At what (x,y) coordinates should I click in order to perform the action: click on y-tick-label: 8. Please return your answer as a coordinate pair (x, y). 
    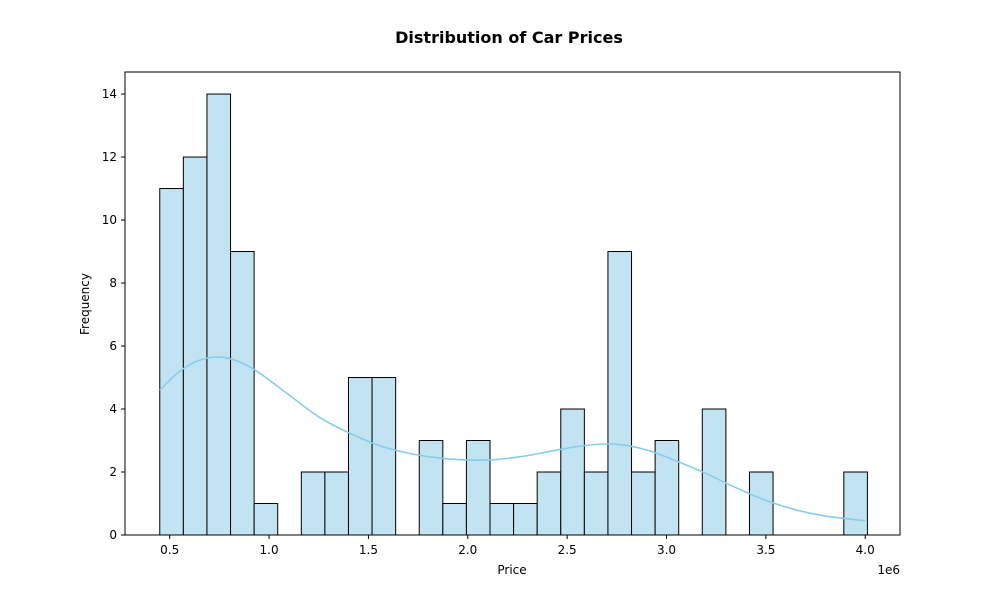
    Looking at the image, I should click on (113, 283).